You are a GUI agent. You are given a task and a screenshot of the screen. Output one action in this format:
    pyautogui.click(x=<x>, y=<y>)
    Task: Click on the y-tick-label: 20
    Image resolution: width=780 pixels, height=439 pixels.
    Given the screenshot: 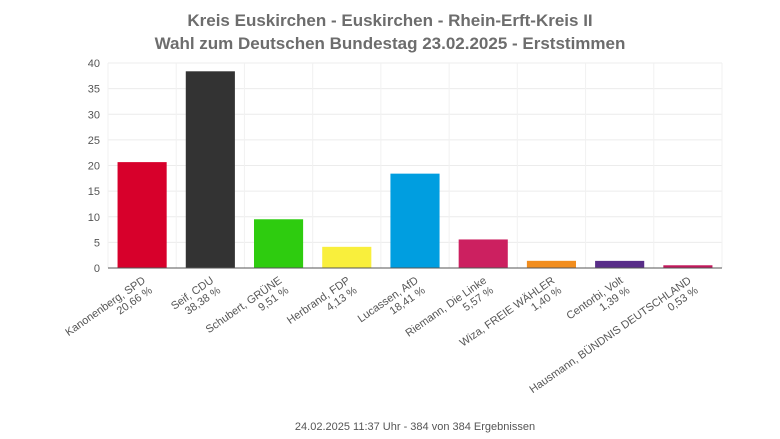 What is the action you would take?
    pyautogui.click(x=94, y=167)
    